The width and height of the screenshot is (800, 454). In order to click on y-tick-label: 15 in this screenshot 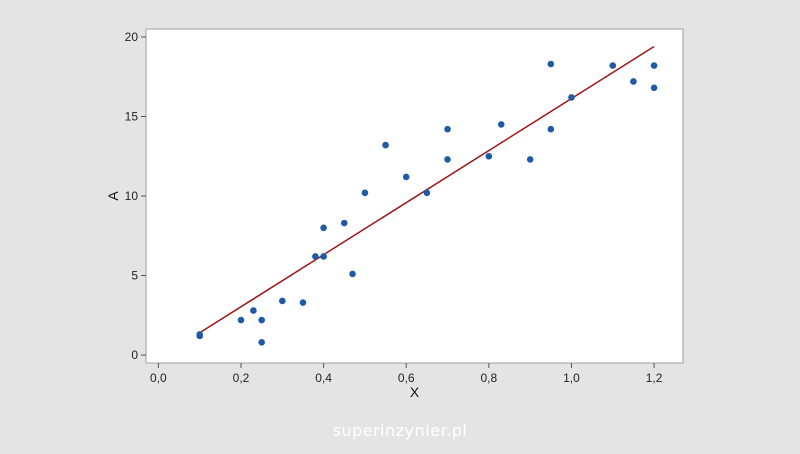, I will do `click(132, 116)`.